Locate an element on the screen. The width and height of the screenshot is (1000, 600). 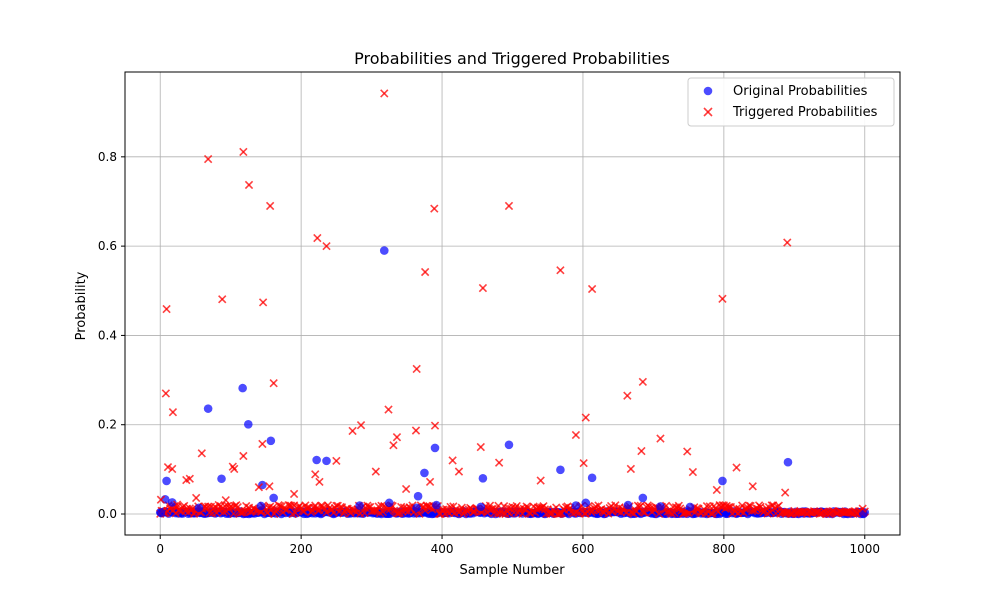
y-tick-label: 0.8 is located at coordinates (107, 157).